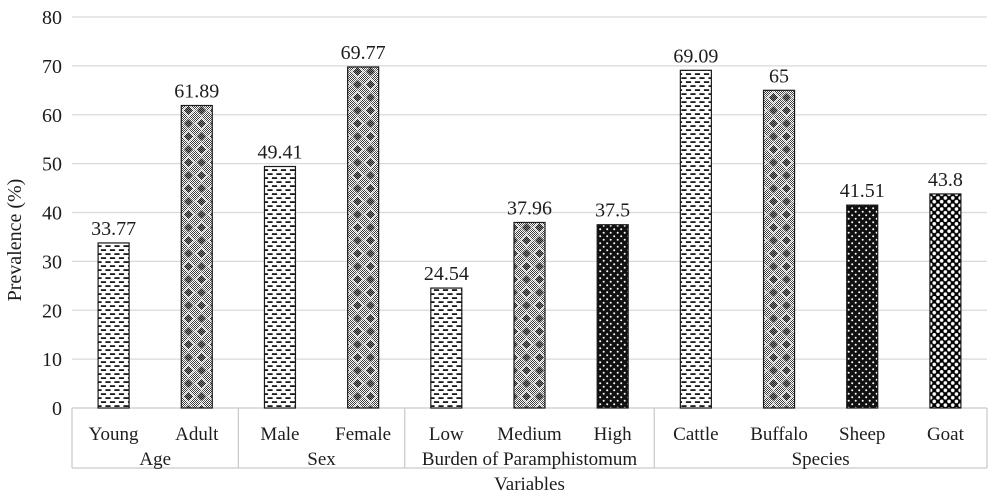 This screenshot has width=1003, height=503. What do you see at coordinates (52, 116) in the screenshot?
I see `y-tick-label-60: 60` at bounding box center [52, 116].